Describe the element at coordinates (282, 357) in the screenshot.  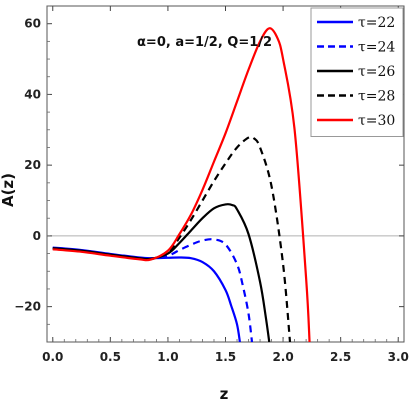
I see `x-tick-label: 2.0` at that location.